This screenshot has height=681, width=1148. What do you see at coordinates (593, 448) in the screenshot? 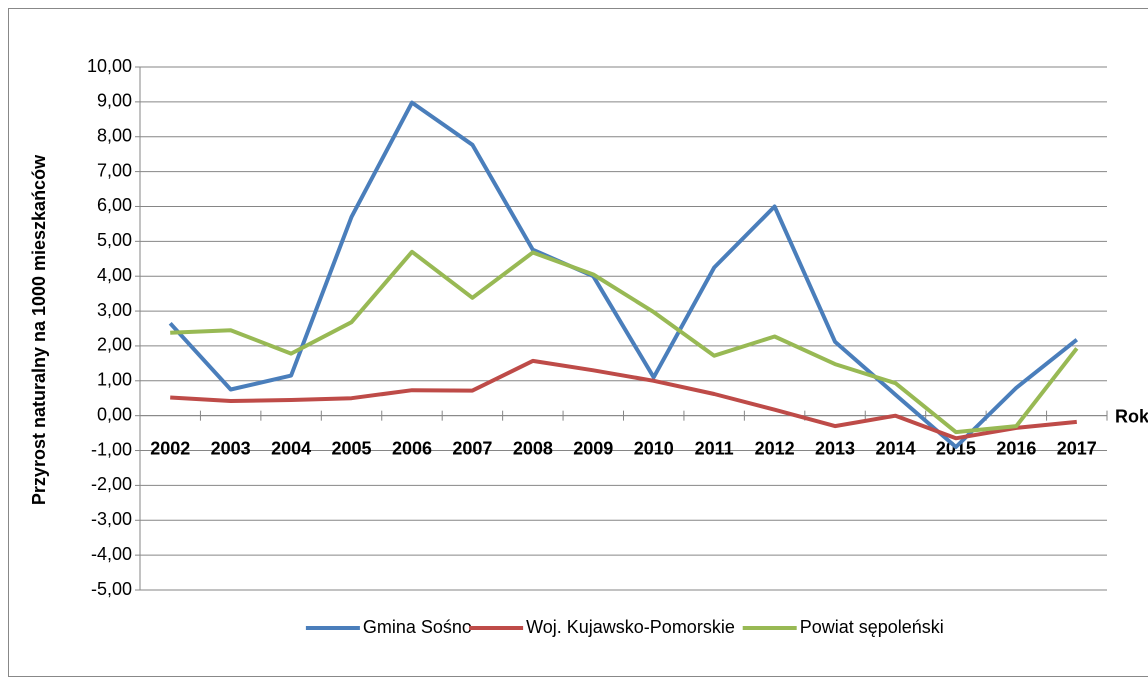
I see `x-tick-label: 2009` at bounding box center [593, 448].